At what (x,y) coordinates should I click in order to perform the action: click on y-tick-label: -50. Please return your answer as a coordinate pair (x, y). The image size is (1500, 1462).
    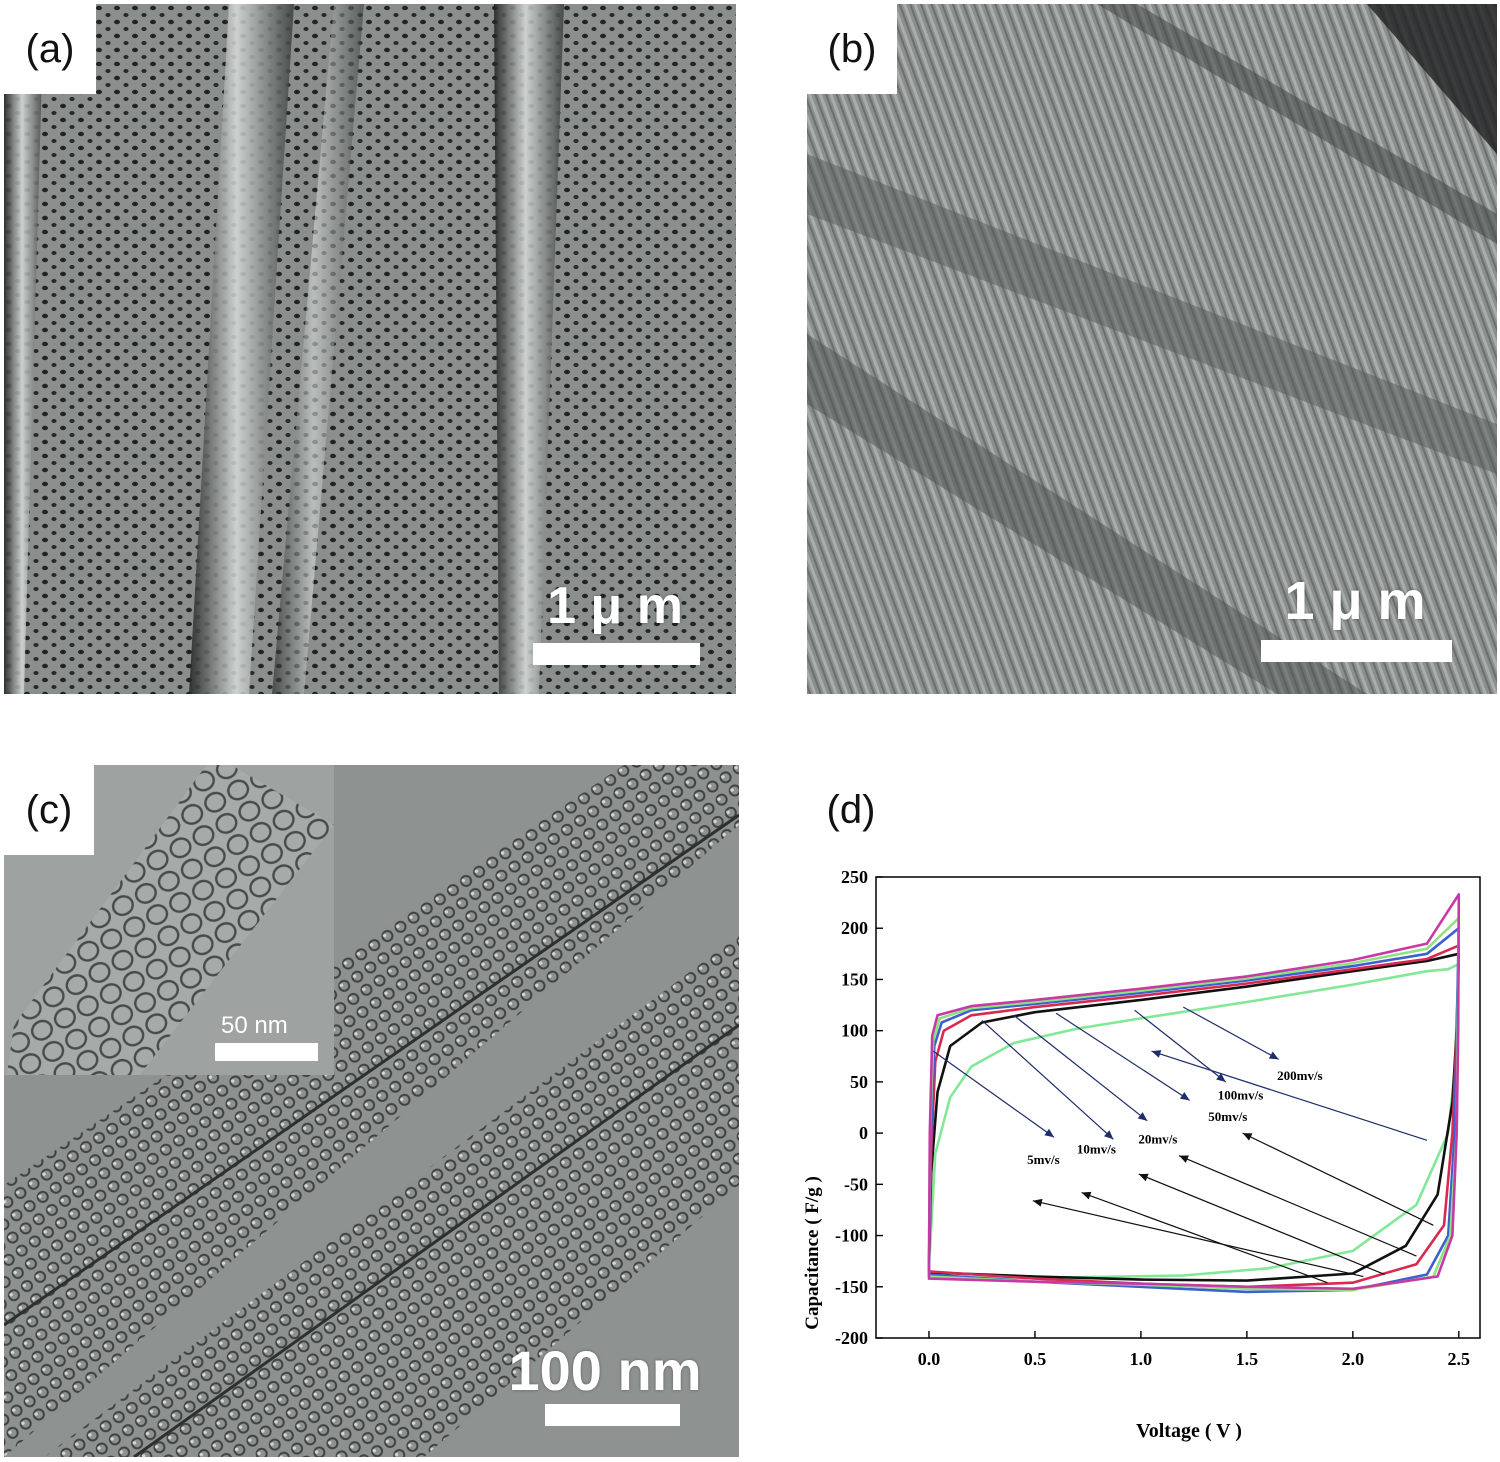
    Looking at the image, I should click on (856, 1184).